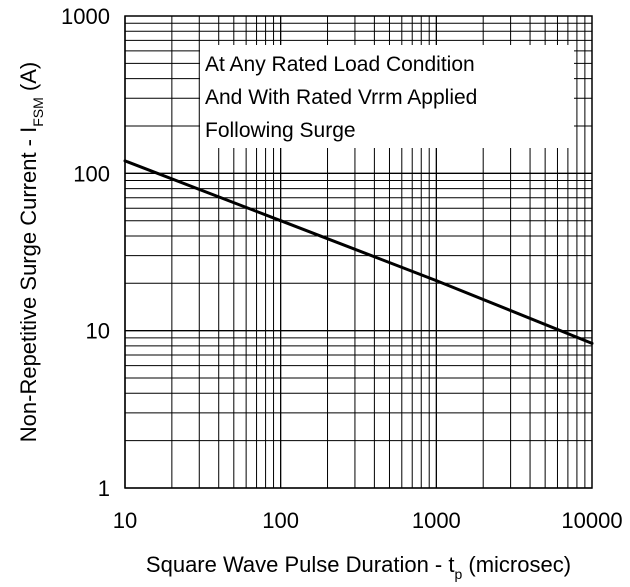 Image resolution: width=630 pixels, height=587 pixels. Describe the element at coordinates (280, 520) in the screenshot. I see `x-tick-label-100: 100` at that location.